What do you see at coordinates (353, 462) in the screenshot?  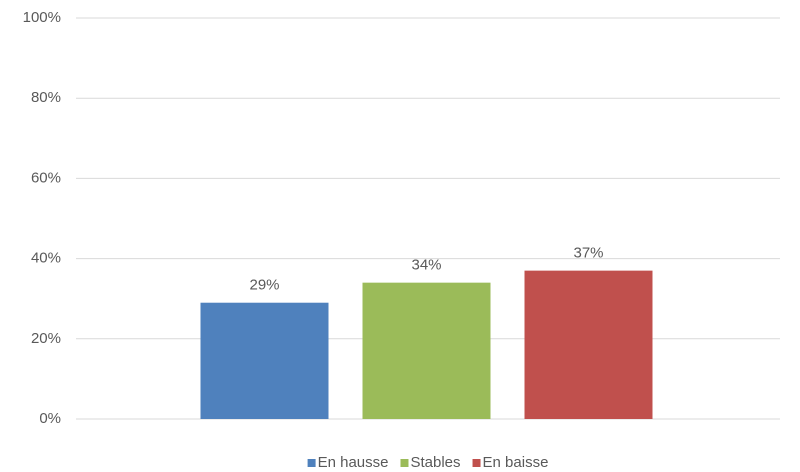 I see `legend-label: En hausse` at bounding box center [353, 462].